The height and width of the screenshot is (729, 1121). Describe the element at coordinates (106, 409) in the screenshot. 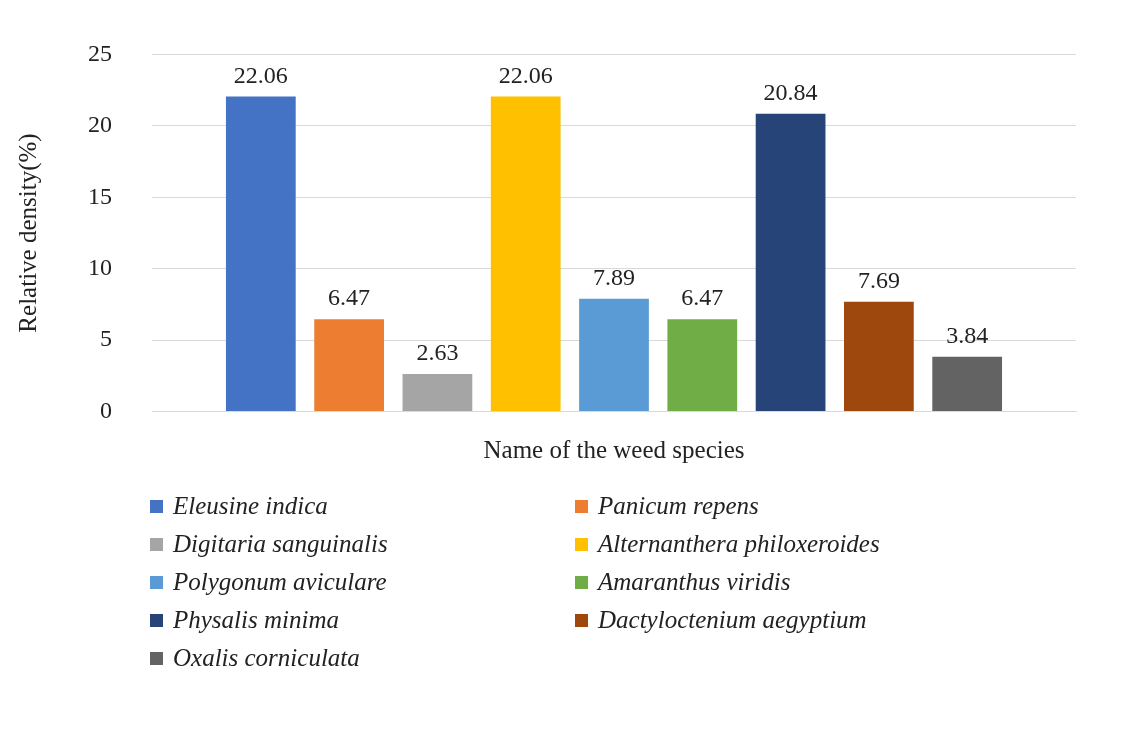

I see `y-tick-label: 0` at that location.